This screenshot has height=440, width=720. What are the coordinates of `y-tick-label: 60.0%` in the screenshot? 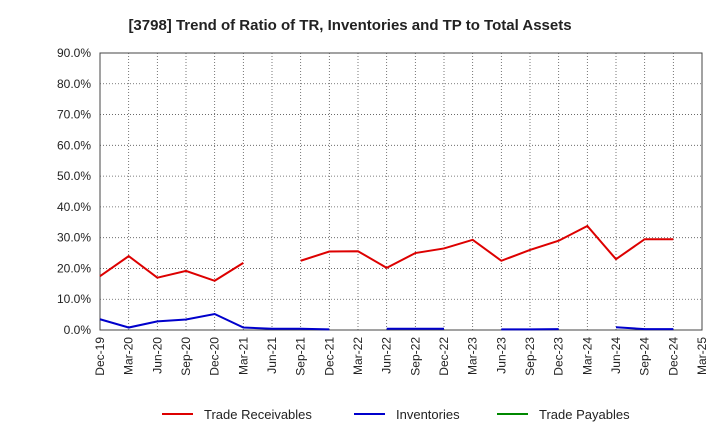 It's located at (74, 145).